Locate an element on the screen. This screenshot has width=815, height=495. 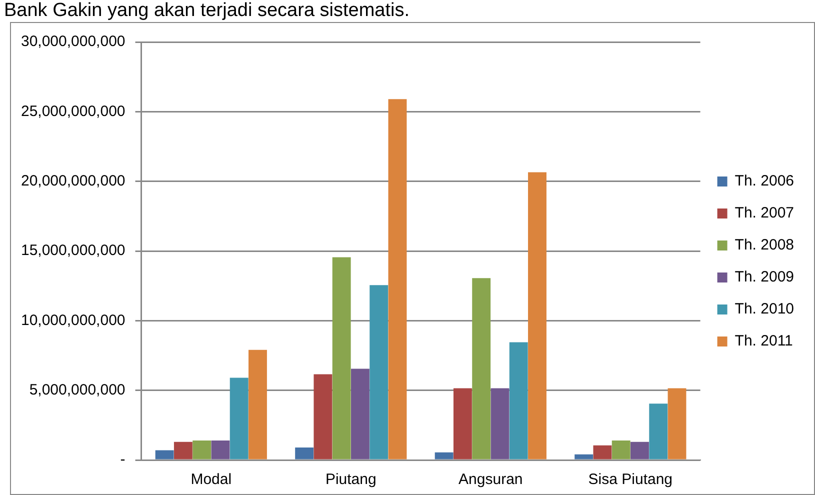
legend-label: Th. 2010 is located at coordinates (764, 309).